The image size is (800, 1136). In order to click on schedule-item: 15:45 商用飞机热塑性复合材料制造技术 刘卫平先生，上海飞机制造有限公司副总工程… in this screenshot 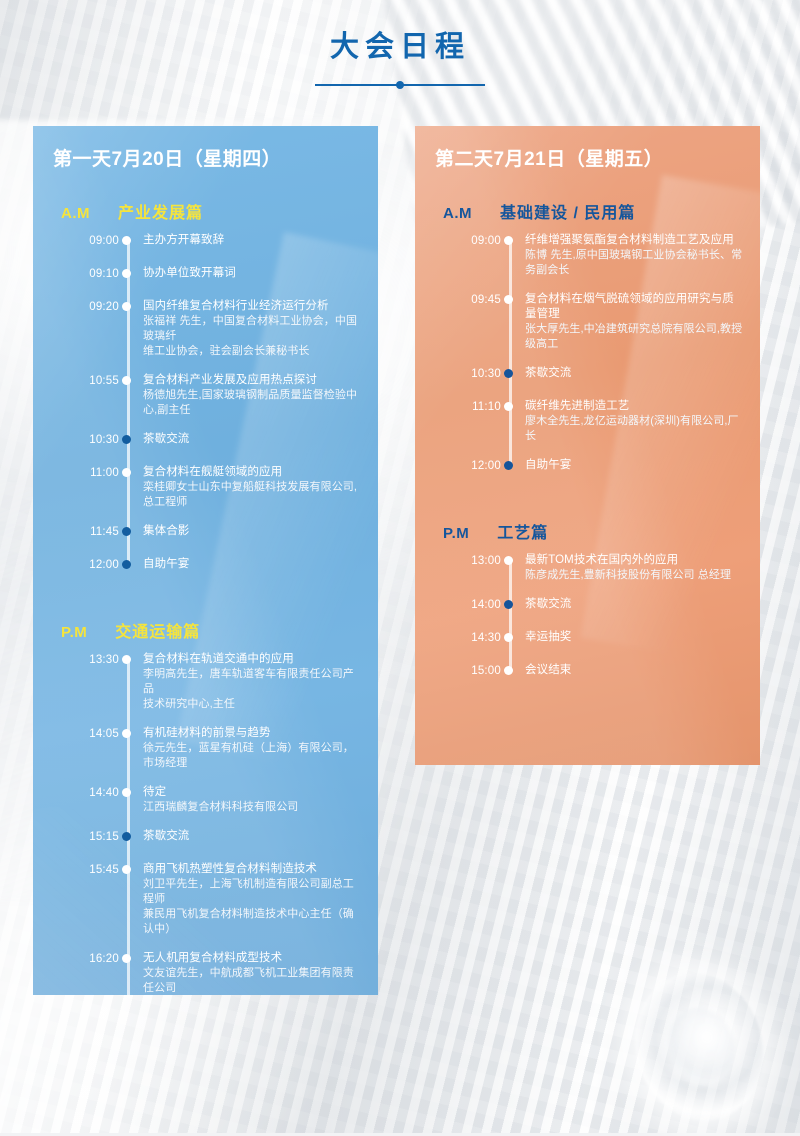, I will do `click(207, 899)`.